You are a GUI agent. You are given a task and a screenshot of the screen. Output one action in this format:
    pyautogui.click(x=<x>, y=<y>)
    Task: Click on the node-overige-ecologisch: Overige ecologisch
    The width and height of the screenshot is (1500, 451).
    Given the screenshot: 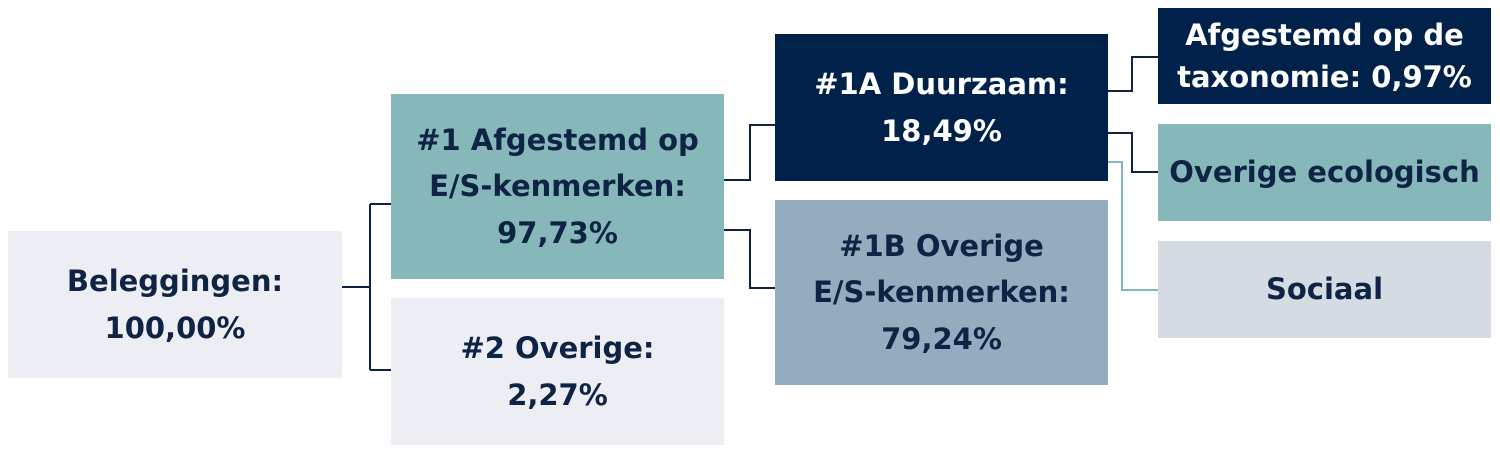 What is the action you would take?
    pyautogui.click(x=1324, y=172)
    